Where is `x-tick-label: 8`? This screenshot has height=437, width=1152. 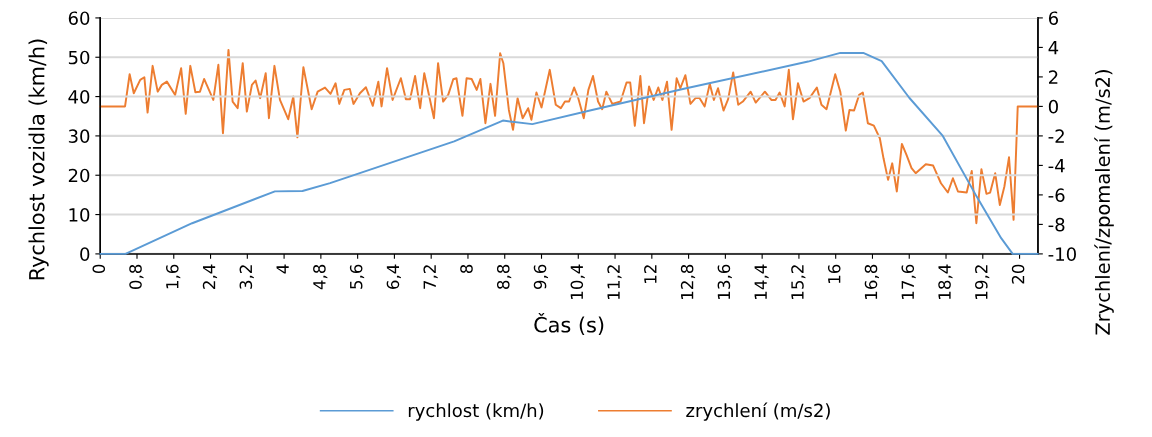 x-tick-label: 8 is located at coordinates (466, 269).